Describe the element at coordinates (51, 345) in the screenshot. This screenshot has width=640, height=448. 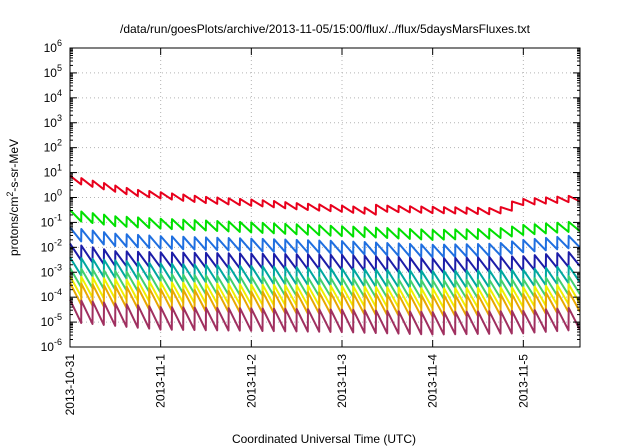
I see `y-tick-label: 10⁻⁶` at that location.